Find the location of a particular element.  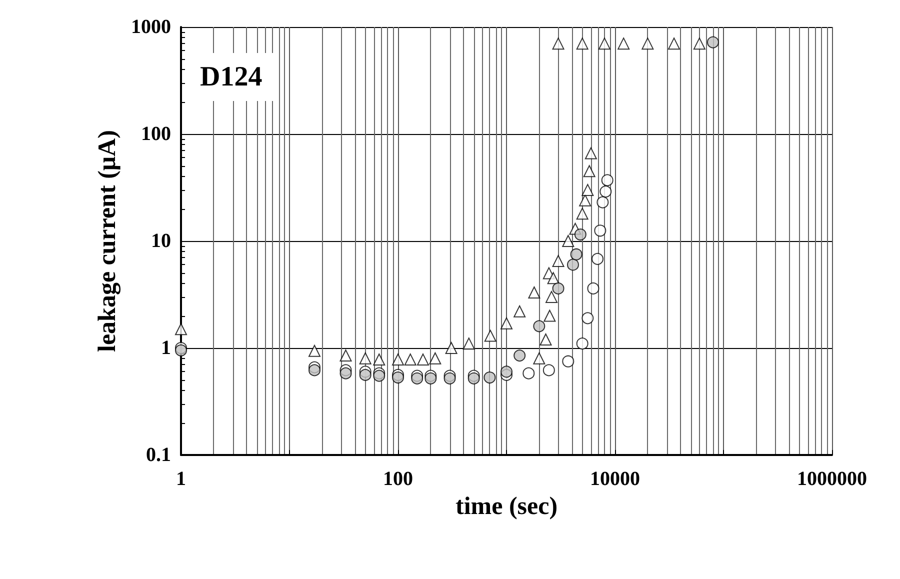

annotation: D124 is located at coordinates (231, 77).